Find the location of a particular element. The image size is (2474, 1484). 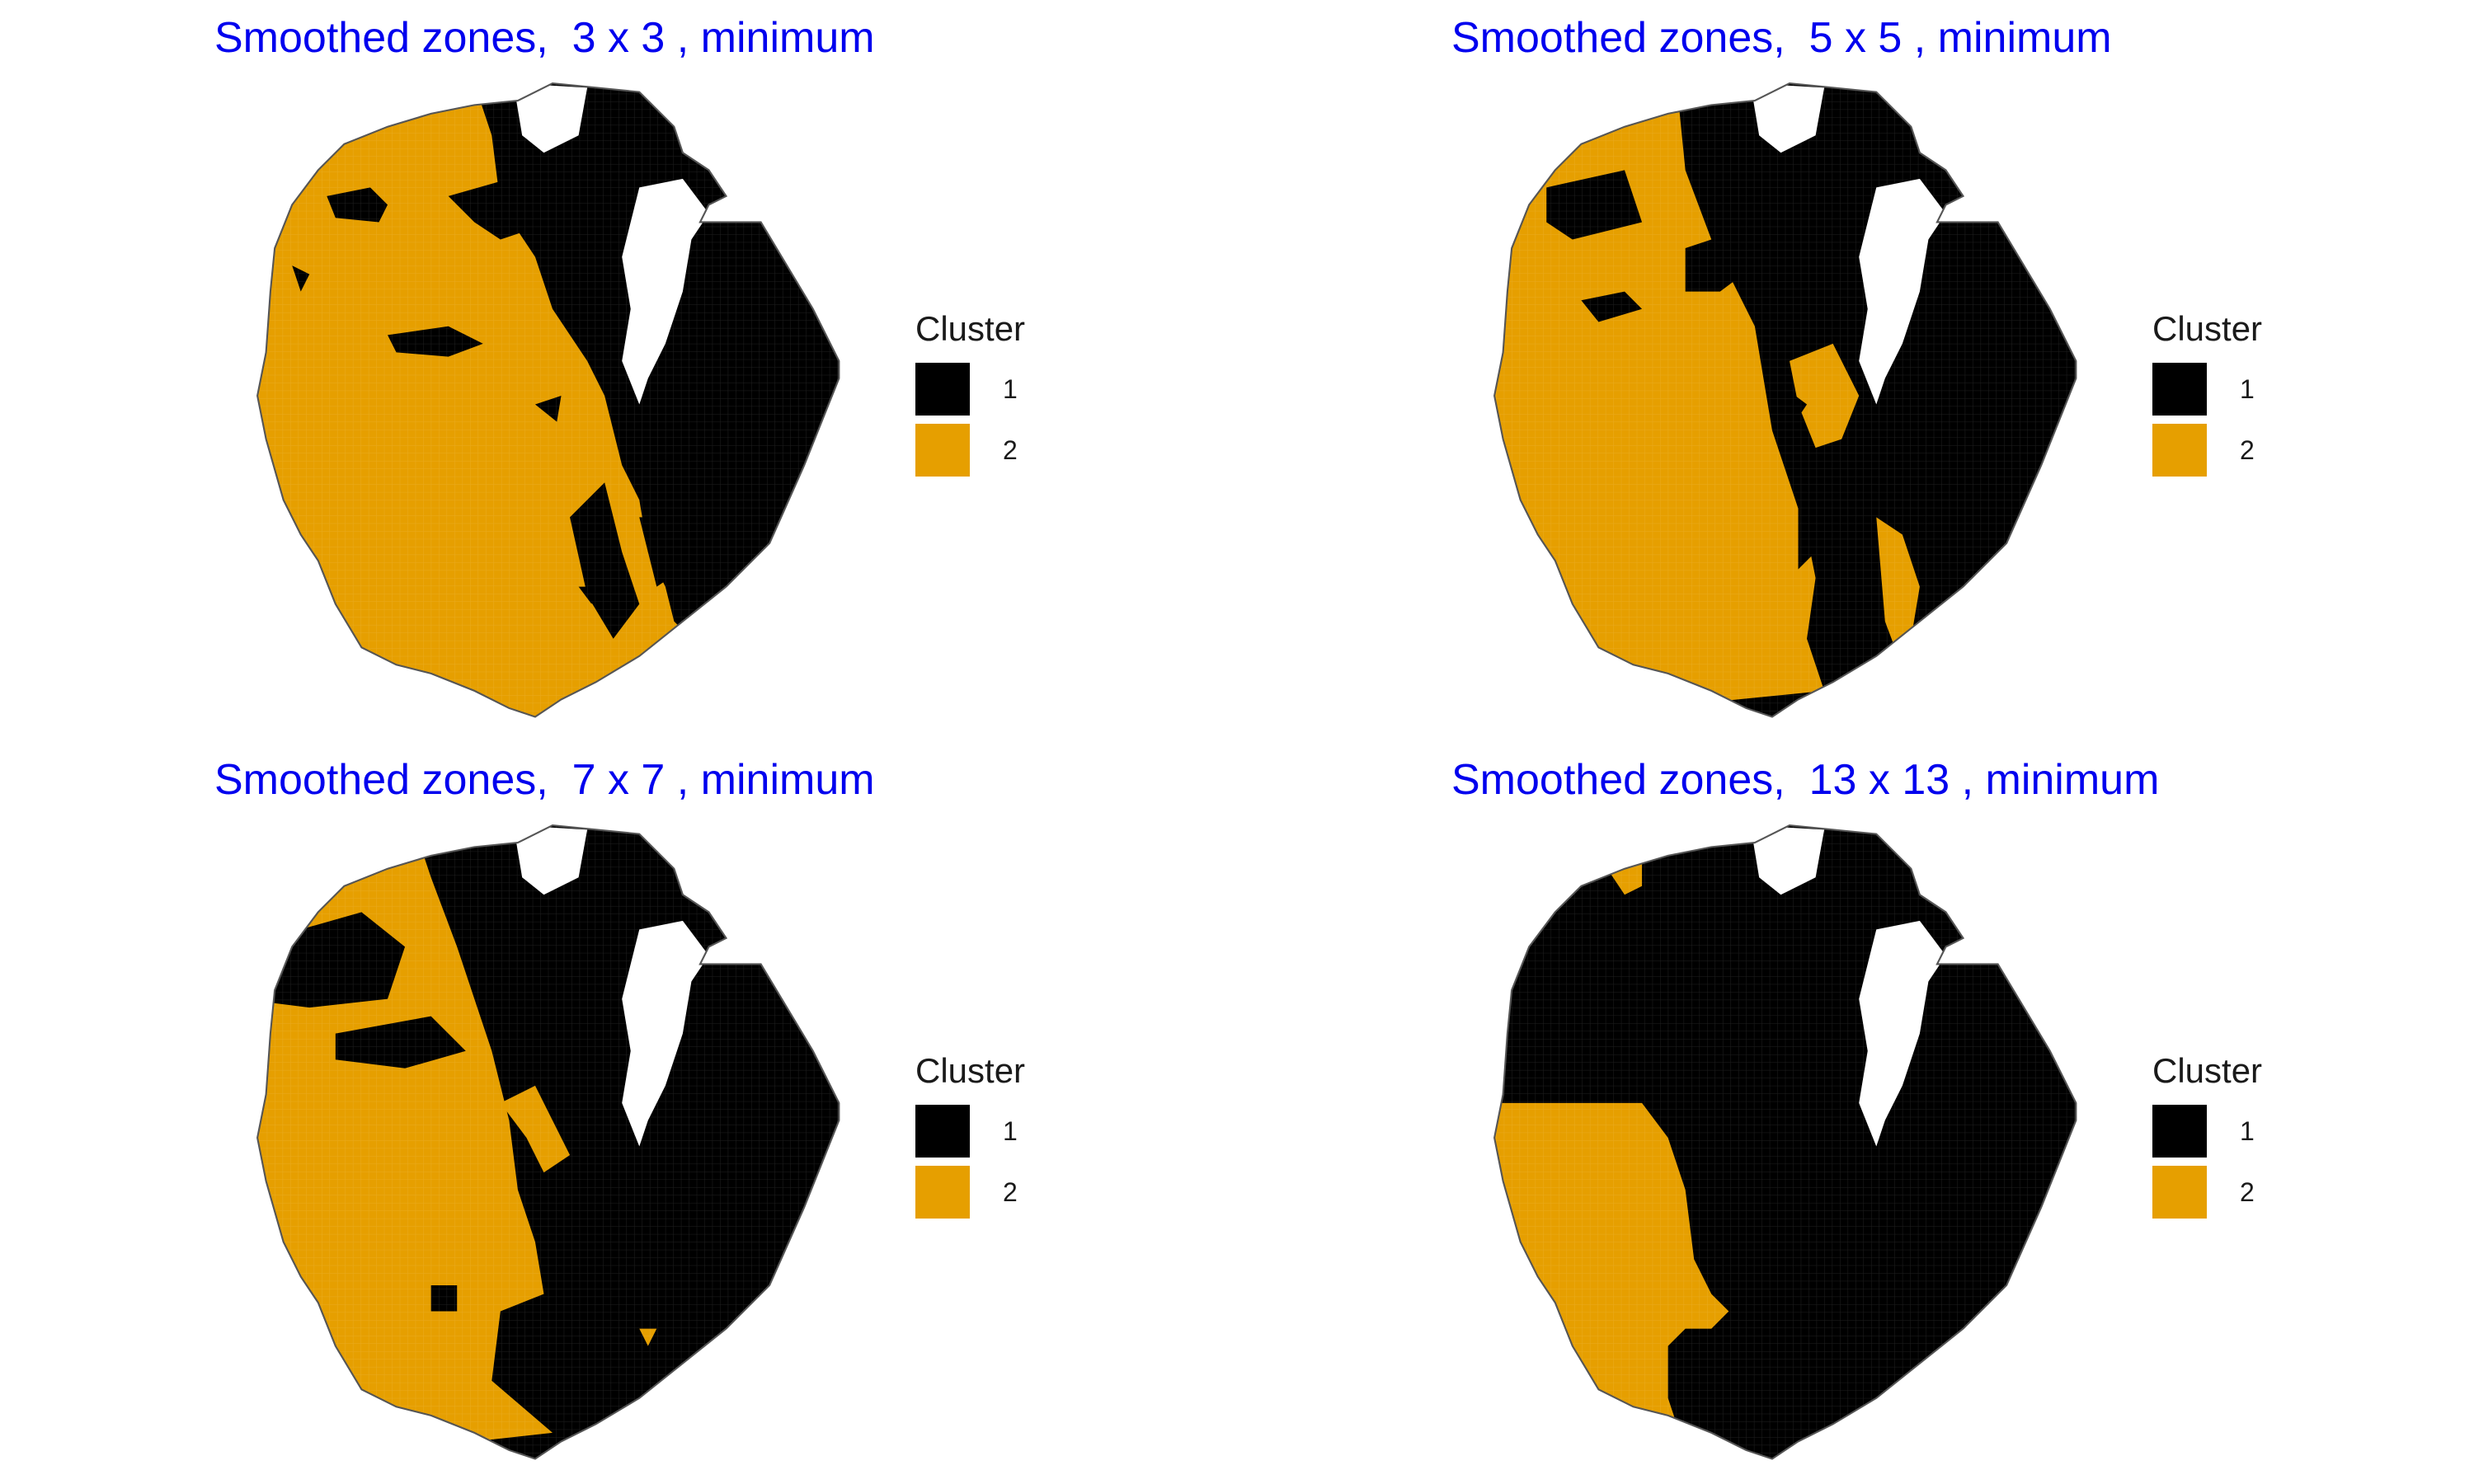

panel-title: Smoothed zones, 5 x 5 , minimum is located at coordinates (1781, 38).